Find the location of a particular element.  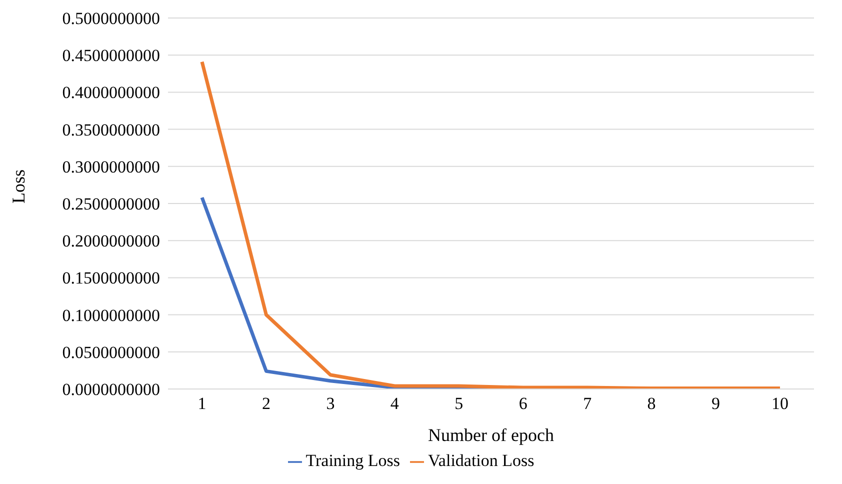

x-tick-label: 7 is located at coordinates (587, 404).